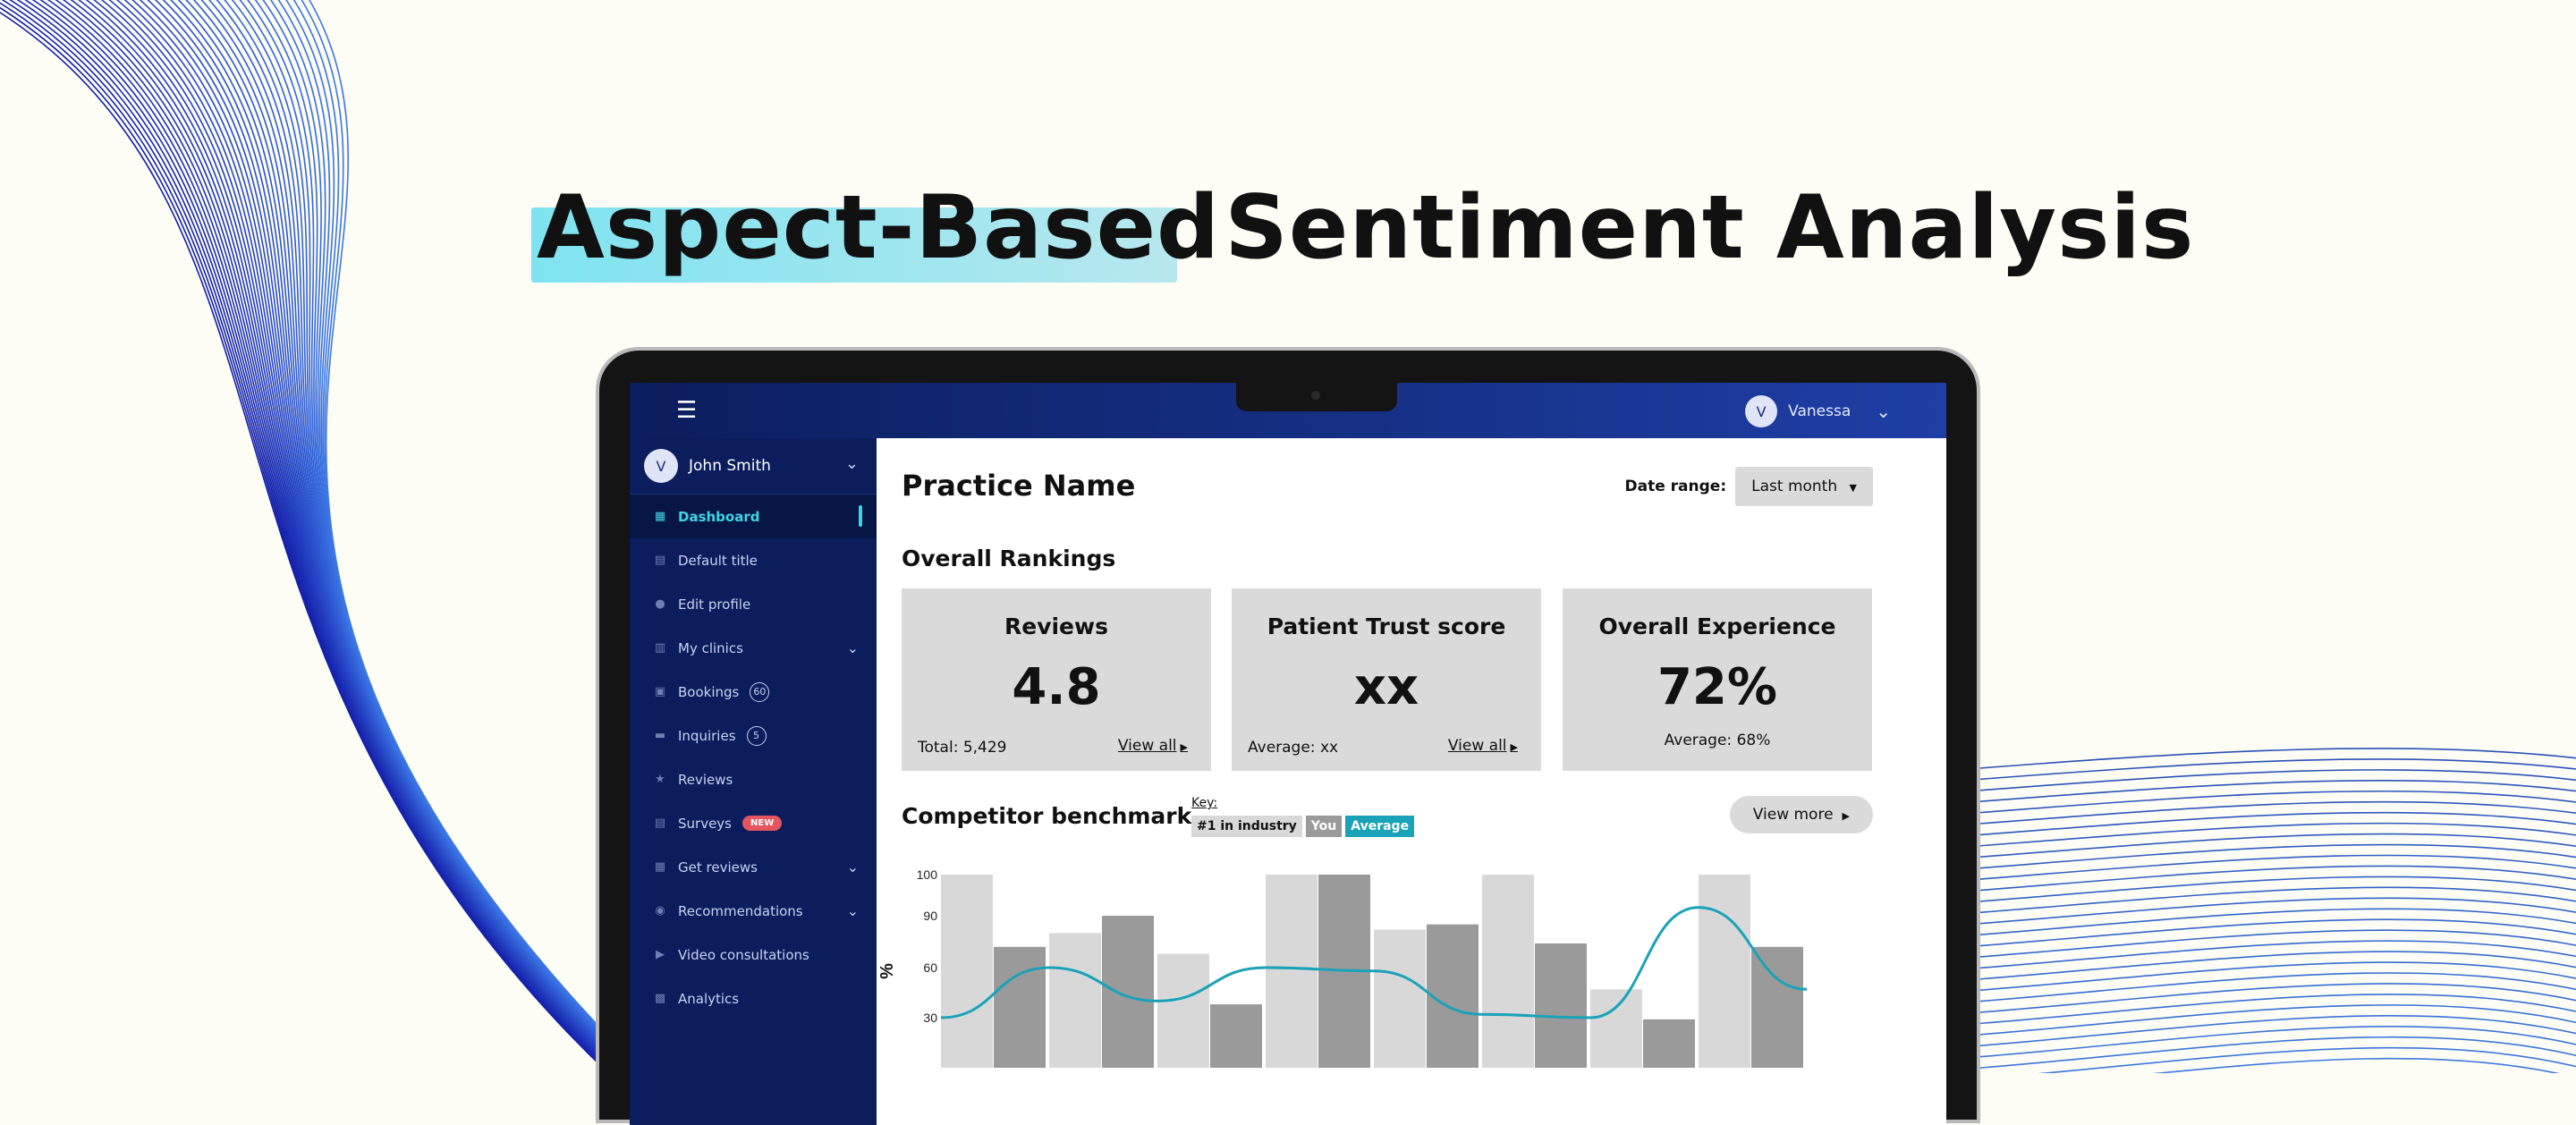 The image size is (2576, 1125). Describe the element at coordinates (740, 911) in the screenshot. I see `sidebar-item-label: Recommendations` at that location.